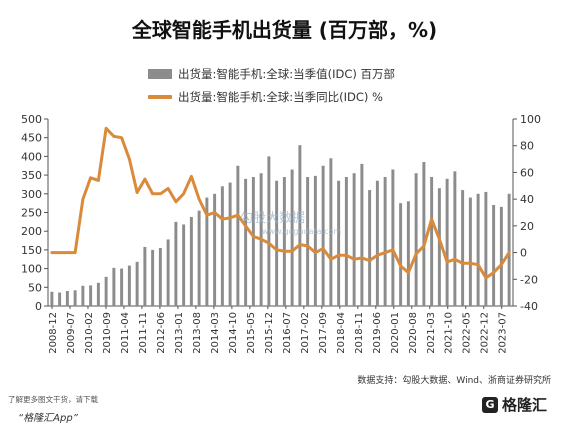  What do you see at coordinates (305, 333) in the screenshot?
I see `x-tick-label: 2017-02` at bounding box center [305, 333].